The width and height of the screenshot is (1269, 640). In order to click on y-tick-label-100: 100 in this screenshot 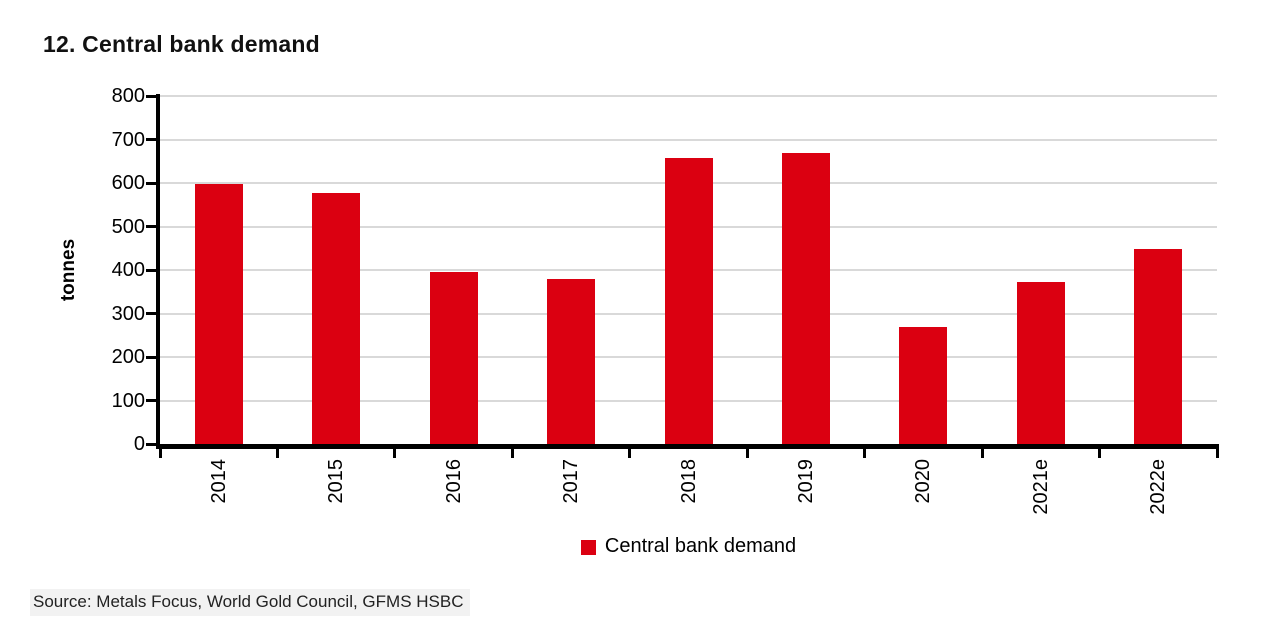, I will do `click(128, 400)`.